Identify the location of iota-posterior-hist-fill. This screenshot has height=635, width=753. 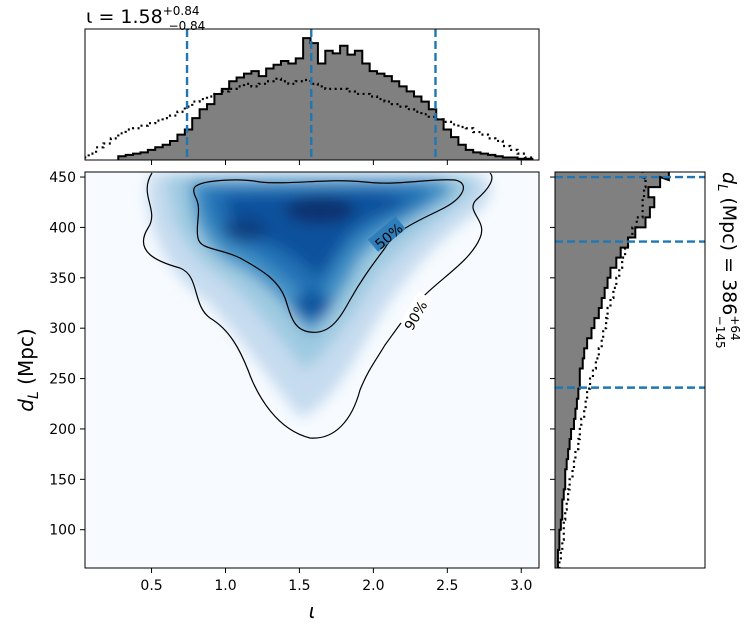
(325, 99).